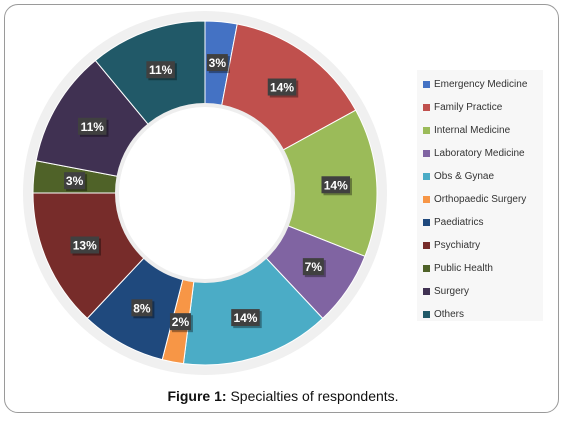 Image resolution: width=566 pixels, height=421 pixels. Describe the element at coordinates (197, 396) in the screenshot. I see `caption-label: Figure 1:` at that location.